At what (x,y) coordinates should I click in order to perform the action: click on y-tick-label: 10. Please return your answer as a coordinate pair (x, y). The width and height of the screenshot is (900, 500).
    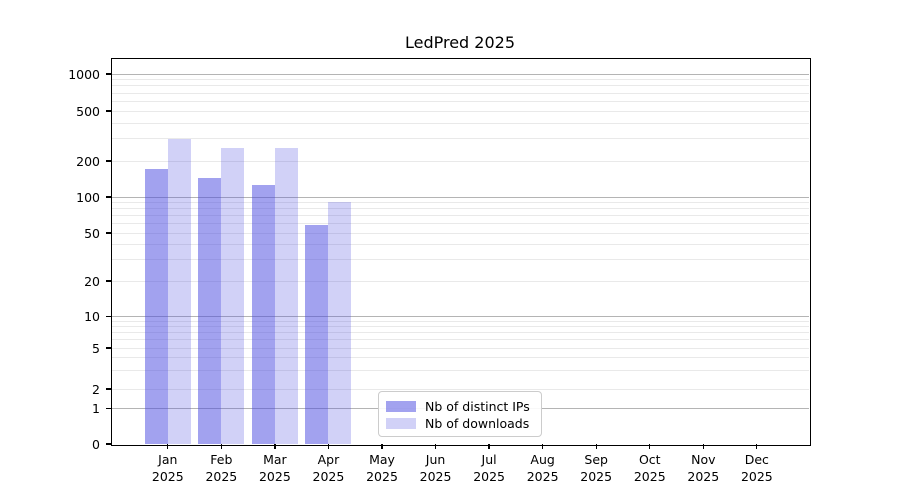
    Looking at the image, I should click on (92, 316).